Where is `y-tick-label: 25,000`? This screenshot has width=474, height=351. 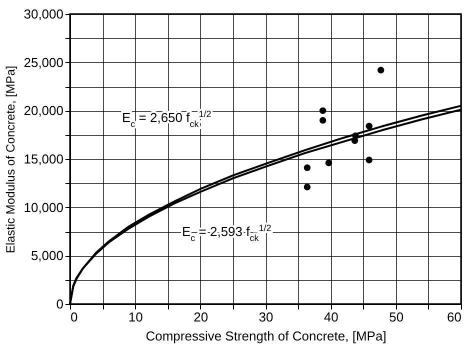
y-tick-label: 25,000 is located at coordinates (44, 62).